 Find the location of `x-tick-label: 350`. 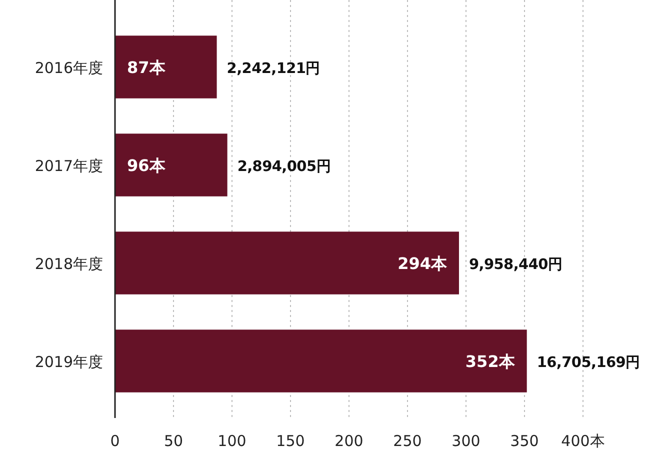

x-tick-label: 350 is located at coordinates (524, 441).